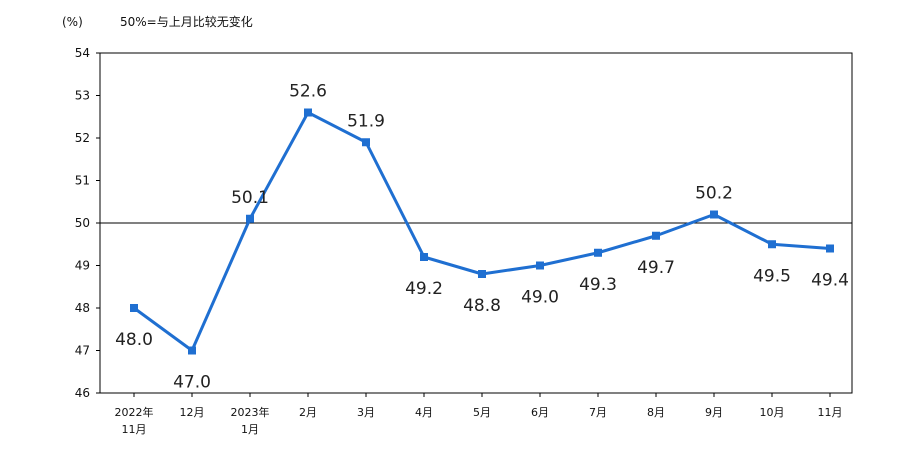 The width and height of the screenshot is (922, 460). What do you see at coordinates (250, 198) in the screenshot?
I see `data-label: 50.1` at bounding box center [250, 198].